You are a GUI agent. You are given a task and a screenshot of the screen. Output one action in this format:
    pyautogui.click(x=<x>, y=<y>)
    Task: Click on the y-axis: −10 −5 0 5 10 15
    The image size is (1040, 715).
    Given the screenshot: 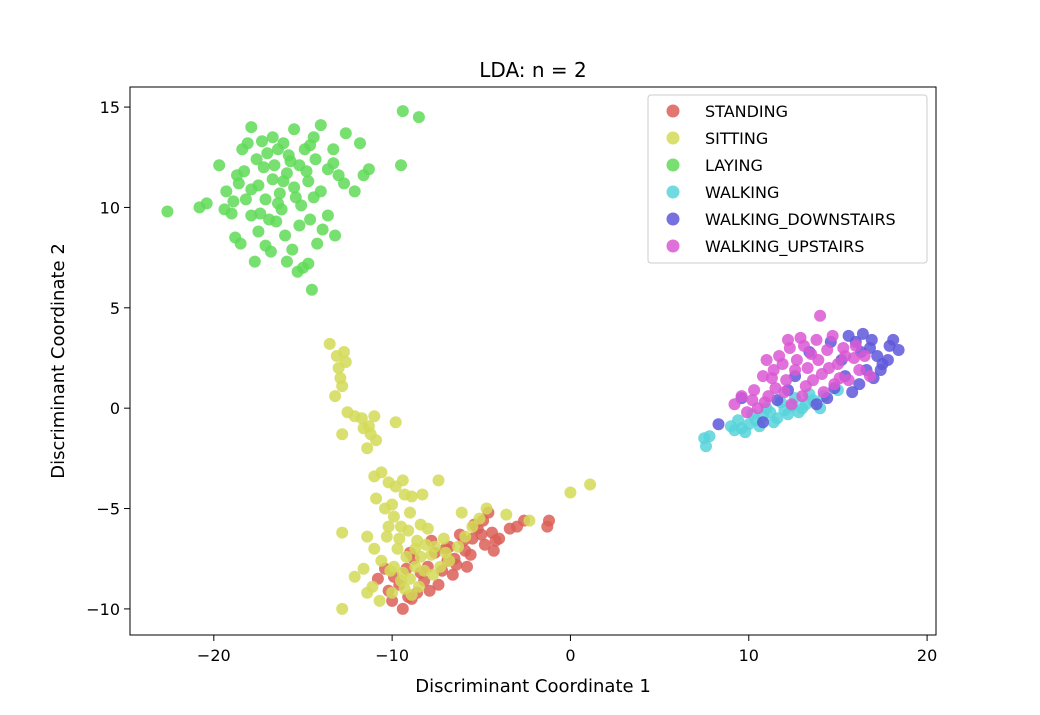 What is the action you would take?
    pyautogui.click(x=108, y=358)
    